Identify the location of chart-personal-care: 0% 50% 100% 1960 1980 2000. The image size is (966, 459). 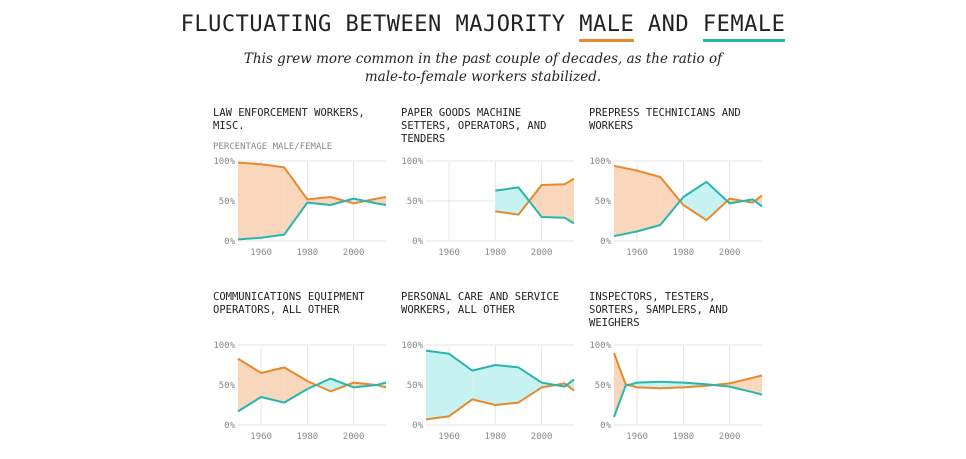
(488, 391).